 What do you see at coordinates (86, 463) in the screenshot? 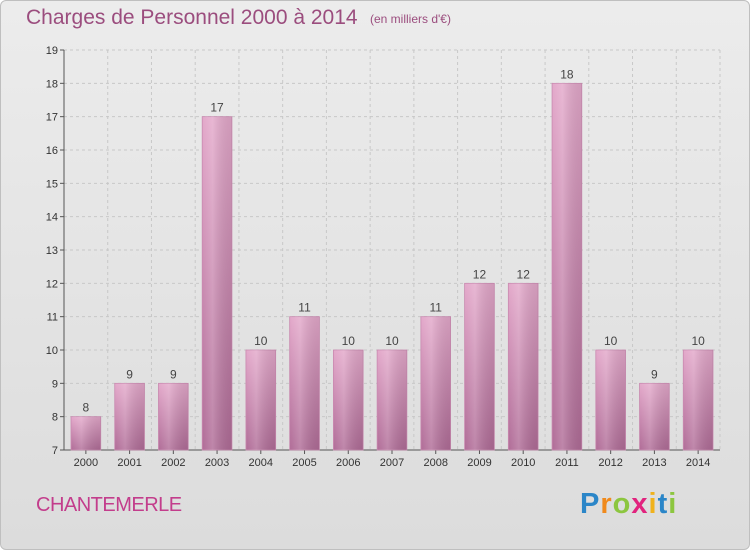
I see `x-tick-label: 2000` at bounding box center [86, 463].